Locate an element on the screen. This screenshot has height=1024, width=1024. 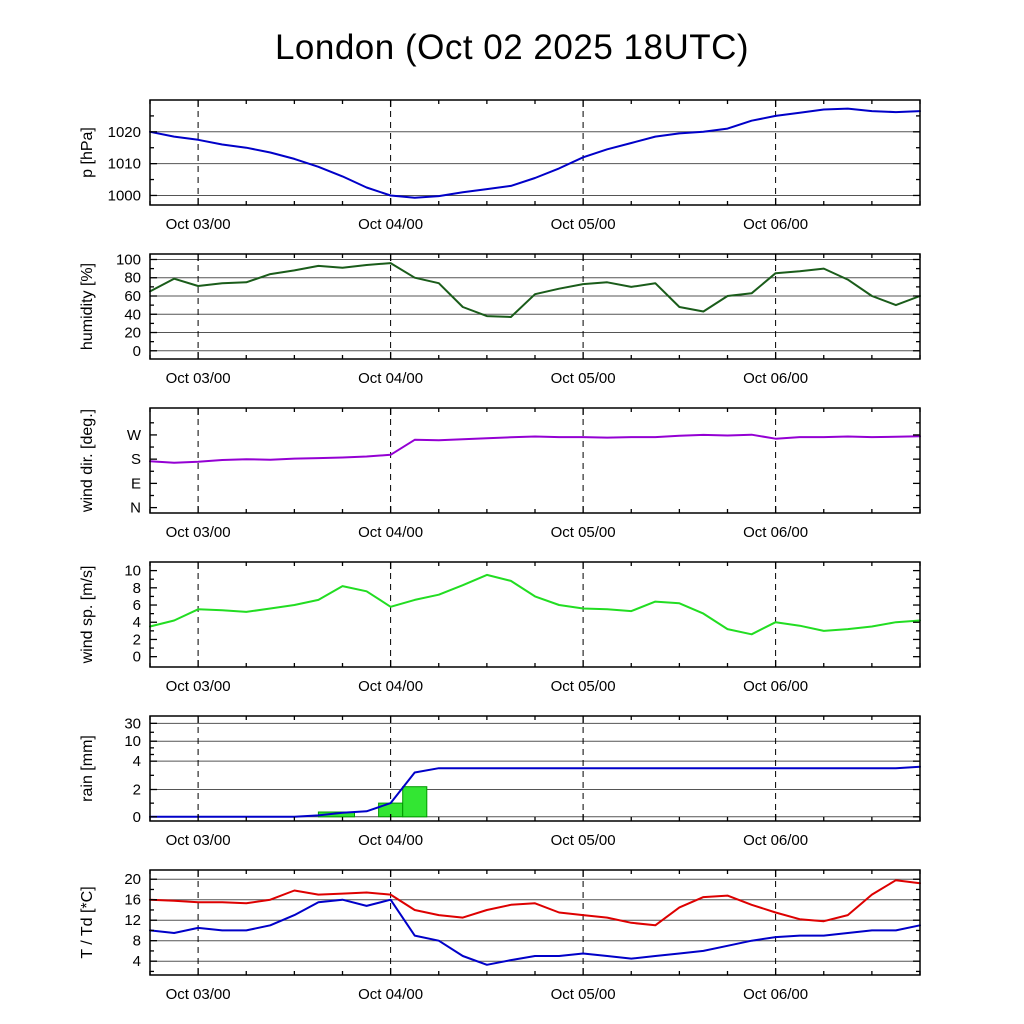
y-tick-label: S is located at coordinates (136, 459).